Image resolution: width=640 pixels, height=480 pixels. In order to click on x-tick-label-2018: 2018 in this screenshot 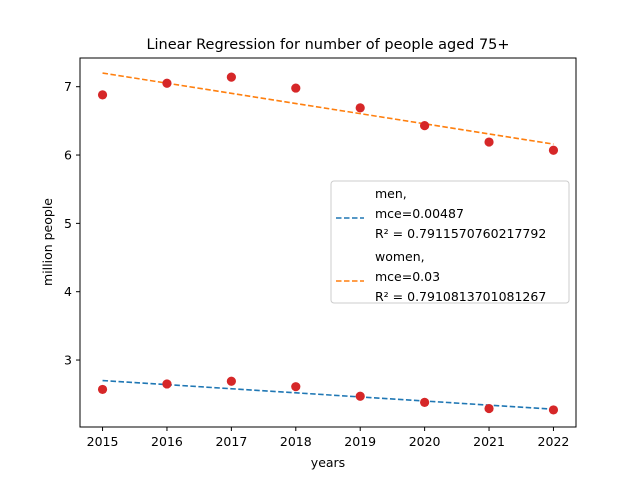, I will do `click(296, 441)`.